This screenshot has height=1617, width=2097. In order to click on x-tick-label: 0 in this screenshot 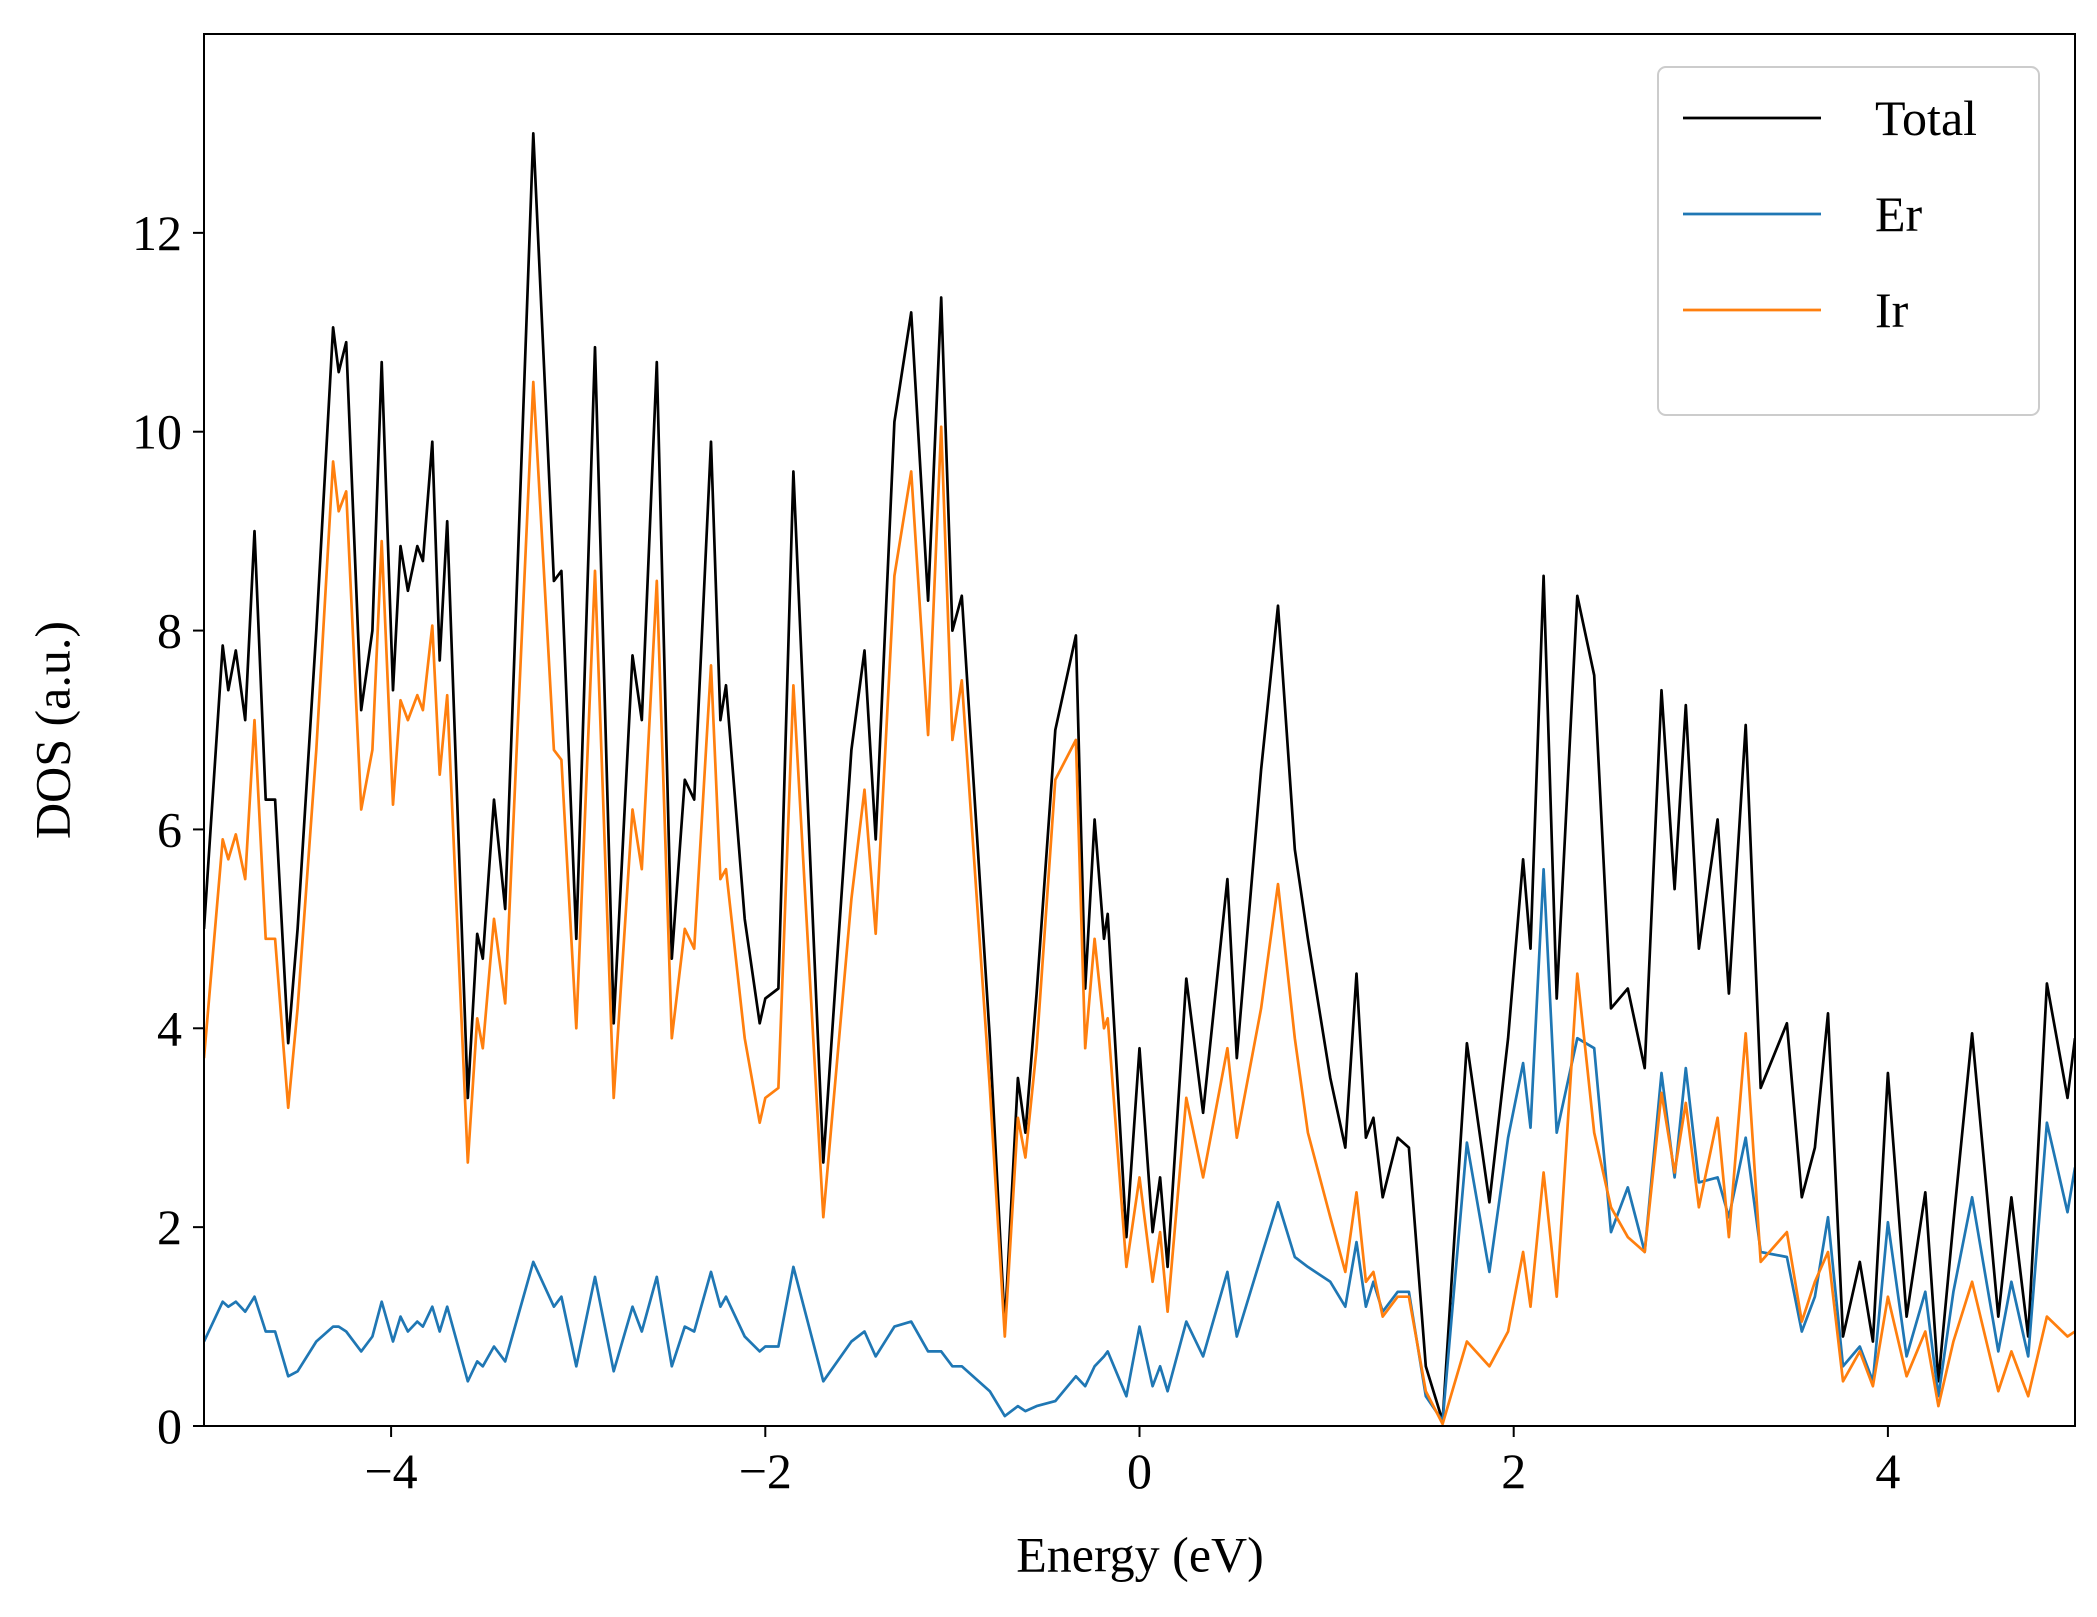, I will do `click(1139, 1471)`.